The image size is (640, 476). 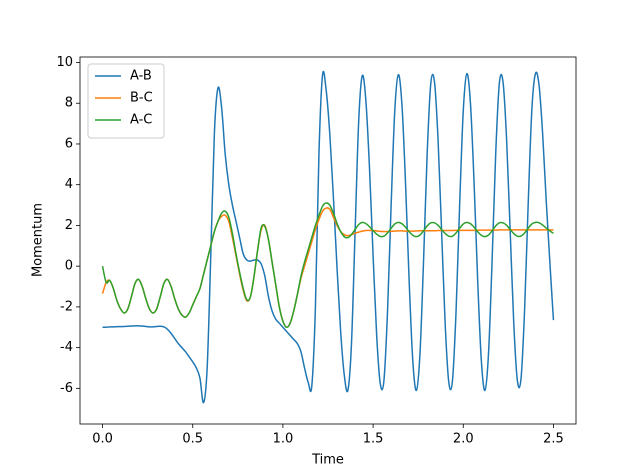 What do you see at coordinates (463, 439) in the screenshot?
I see `x-tick-label: 2.0` at bounding box center [463, 439].